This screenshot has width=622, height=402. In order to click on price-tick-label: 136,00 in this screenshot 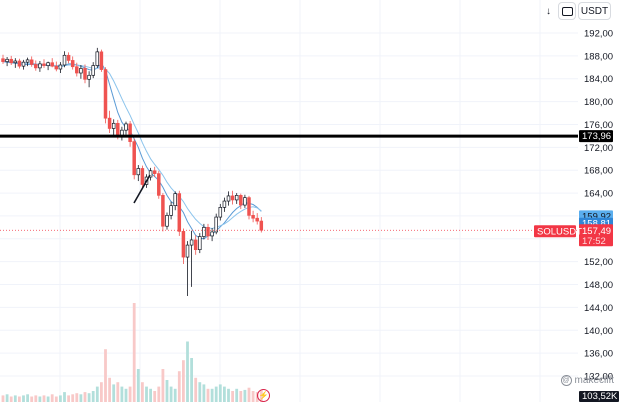, I will do `click(598, 354)`.